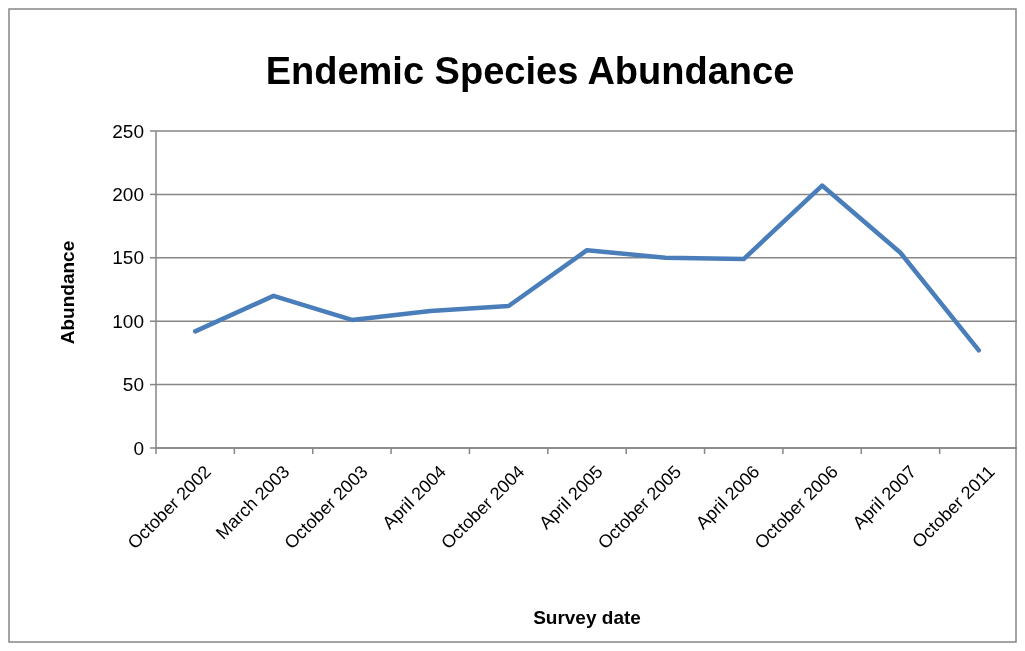  Describe the element at coordinates (128, 131) in the screenshot. I see `y-tick-label: 250` at that location.